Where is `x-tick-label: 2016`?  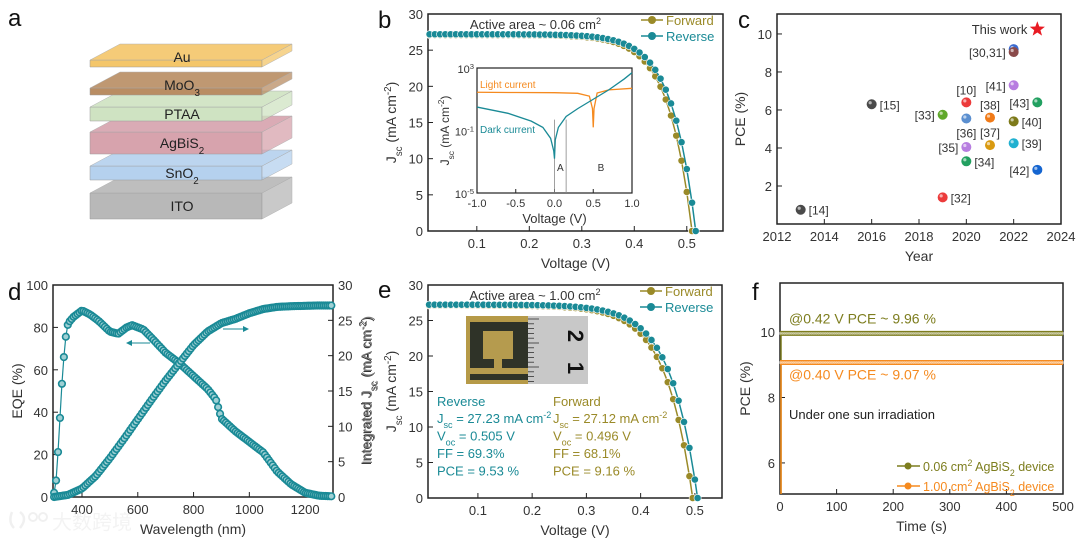
x-tick-label: 2016 is located at coordinates (871, 236).